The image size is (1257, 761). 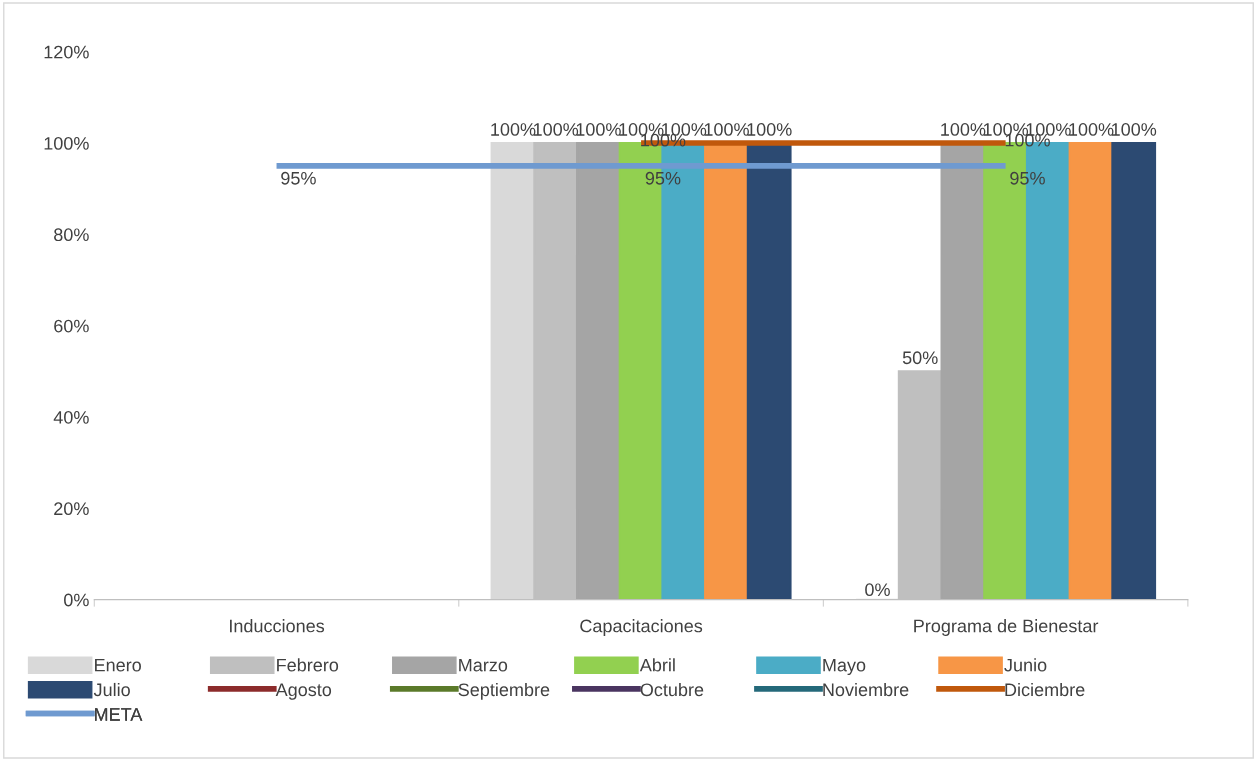 I want to click on y-tick-label: 100%, so click(x=66, y=143).